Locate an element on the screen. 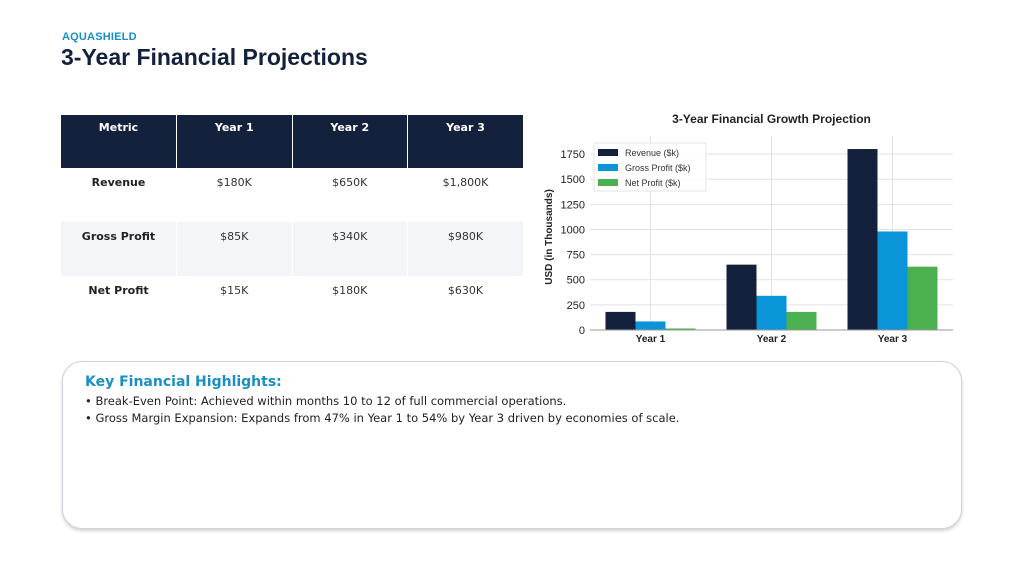 This screenshot has width=1024, height=576. table-cell: $650K is located at coordinates (350, 195).